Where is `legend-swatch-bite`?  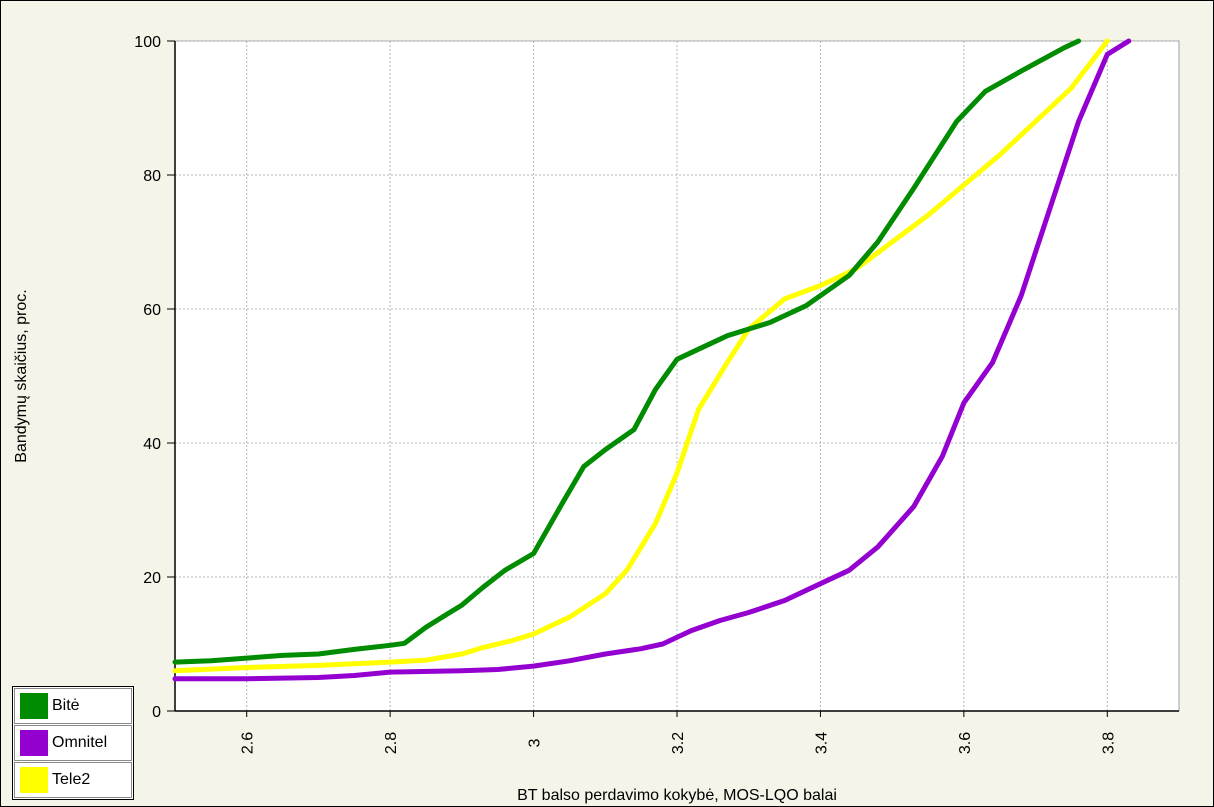 legend-swatch-bite is located at coordinates (34, 706).